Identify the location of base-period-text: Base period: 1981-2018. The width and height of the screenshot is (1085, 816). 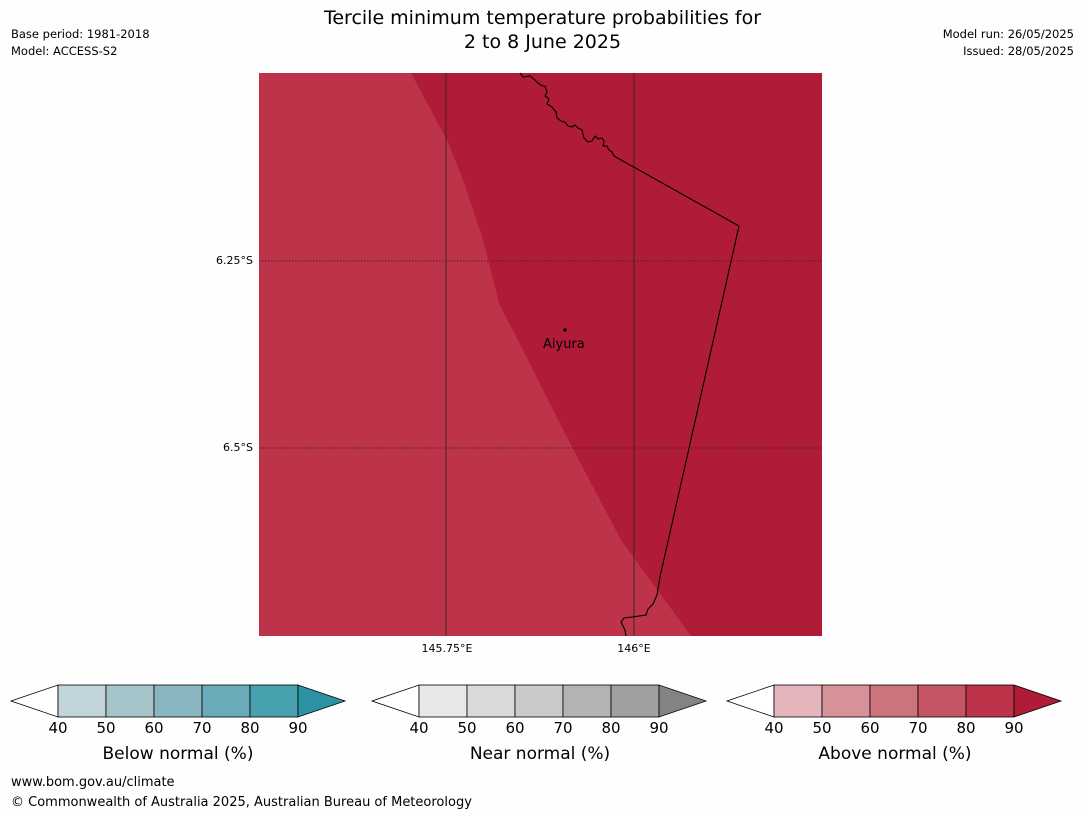
(80, 34).